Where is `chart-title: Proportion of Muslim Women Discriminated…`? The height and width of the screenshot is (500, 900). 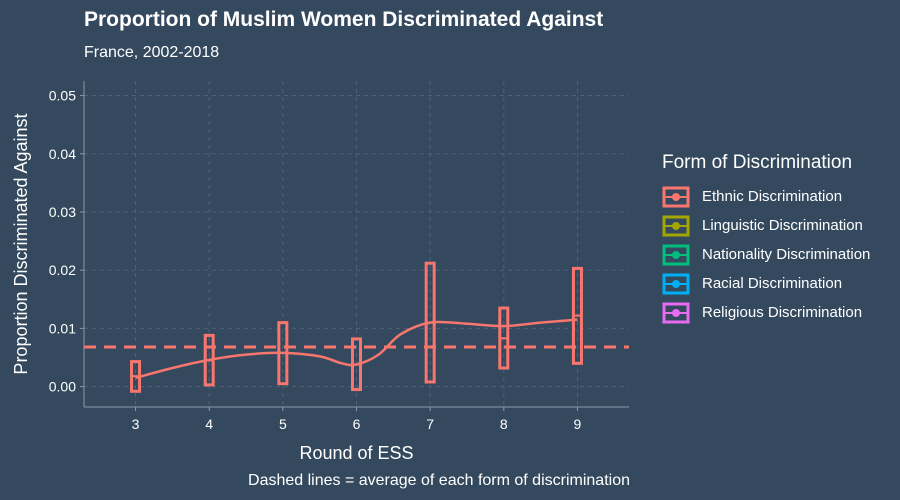 chart-title: Proportion of Muslim Women Discriminated… is located at coordinates (344, 19).